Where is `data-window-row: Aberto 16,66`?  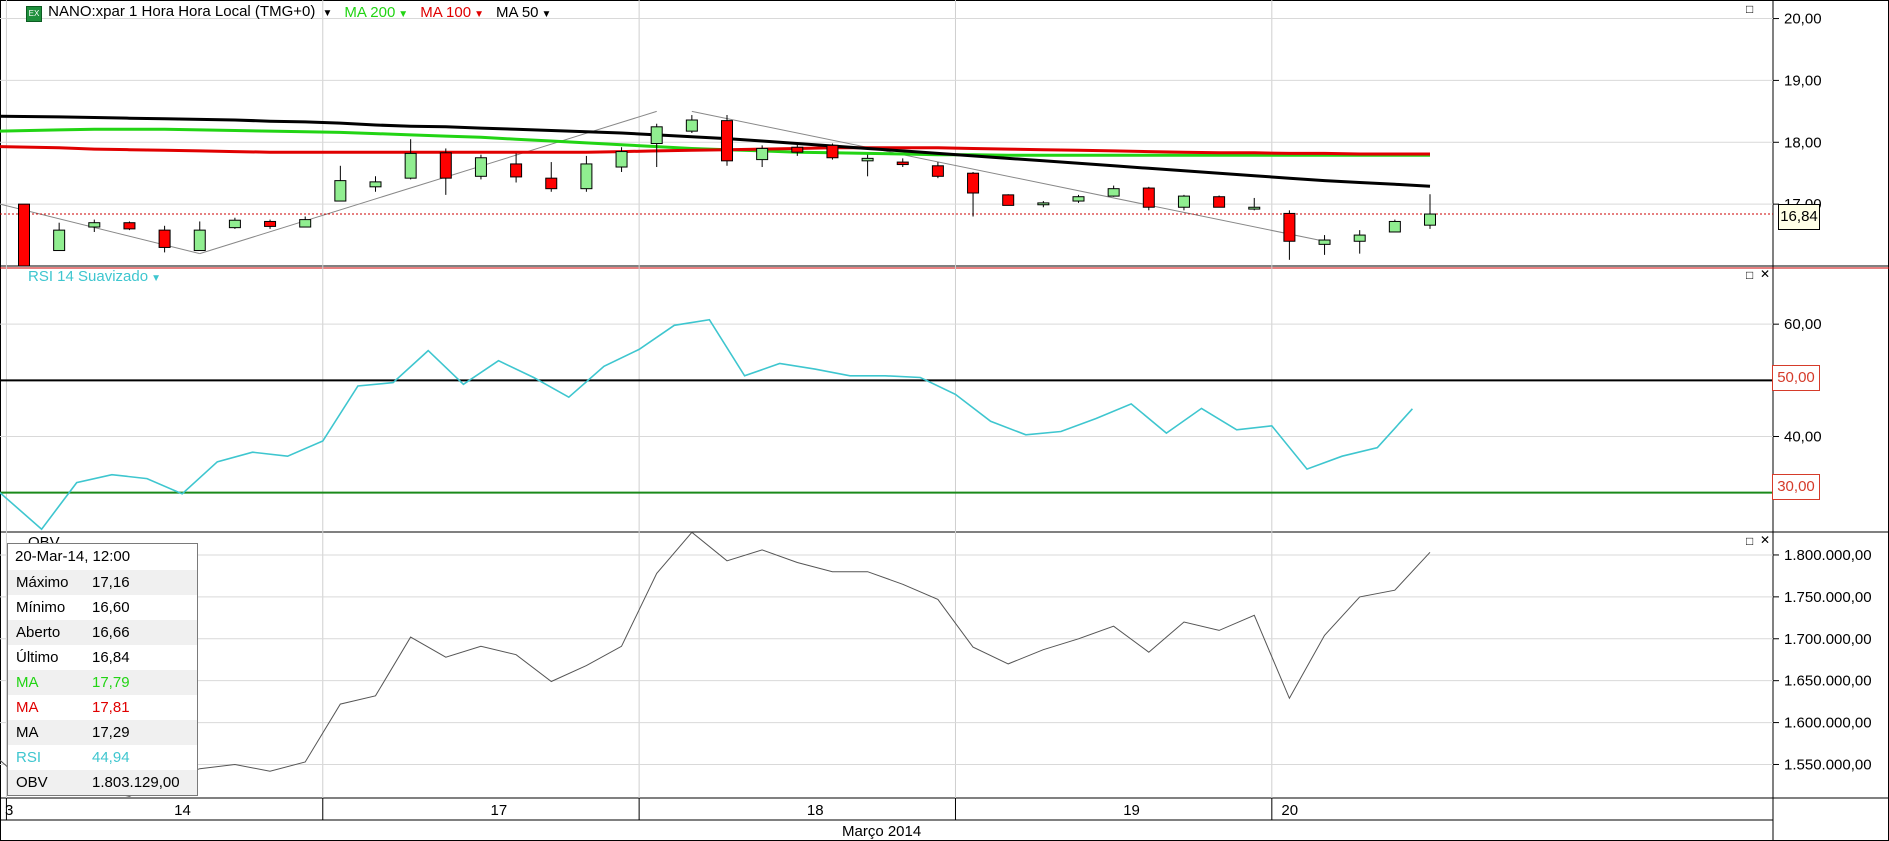 data-window-row: Aberto 16,66 is located at coordinates (102, 632).